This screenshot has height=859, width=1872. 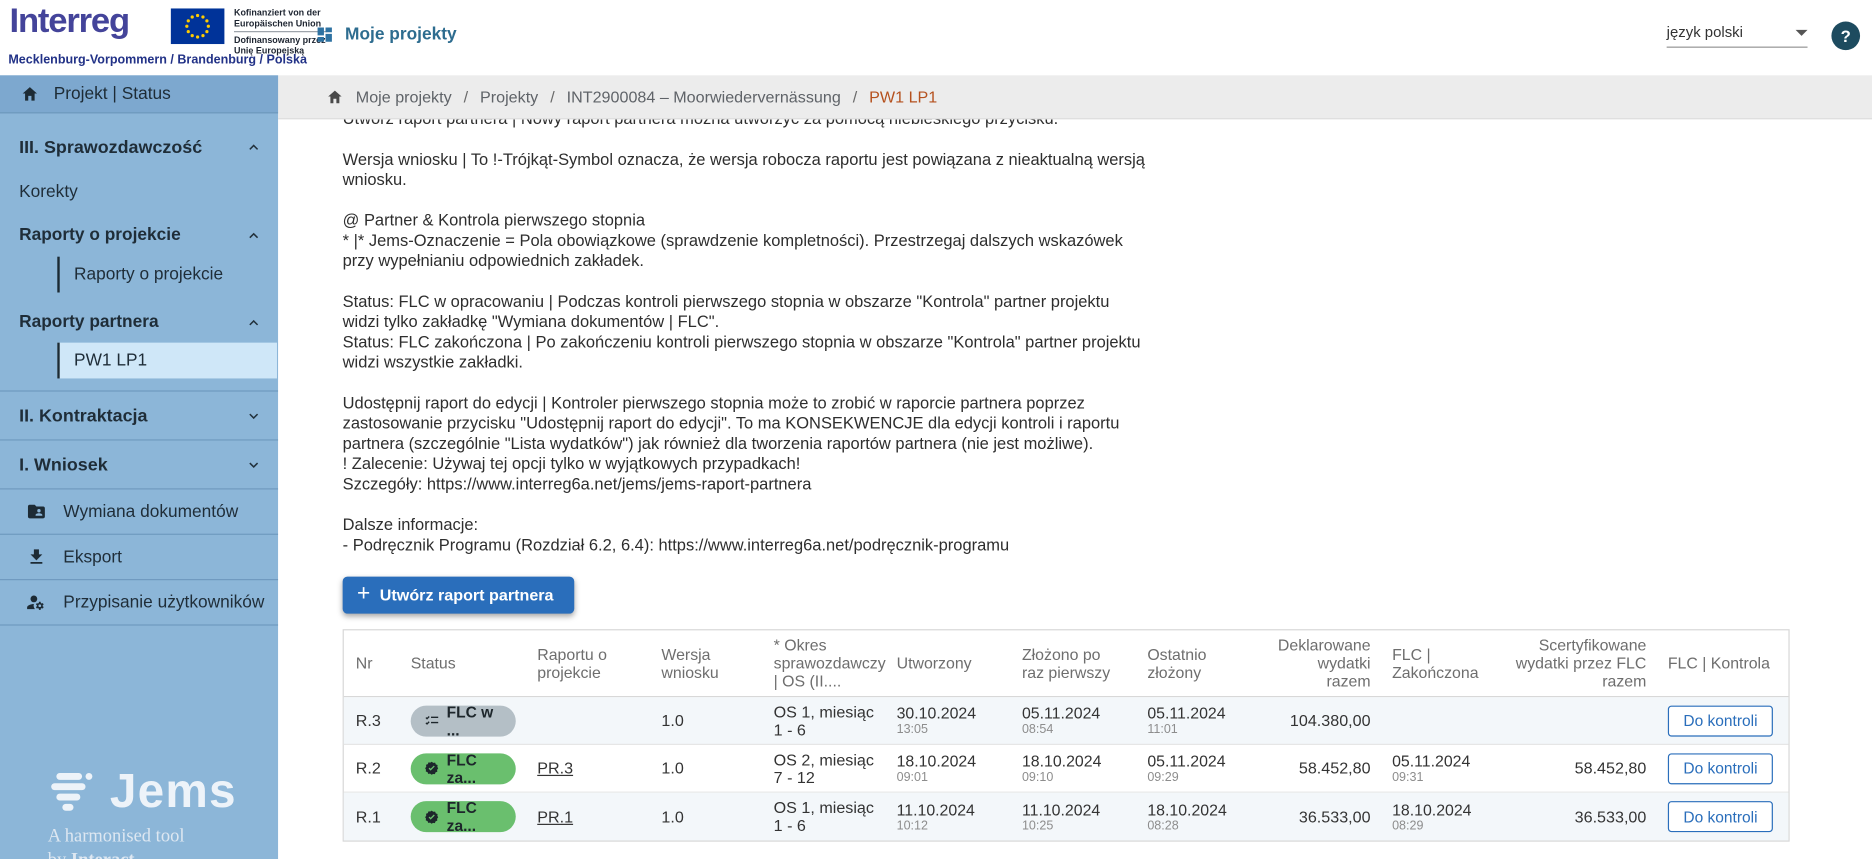 What do you see at coordinates (1061, 816) in the screenshot?
I see `first-submission-cell: 11.10.2024 10:25` at bounding box center [1061, 816].